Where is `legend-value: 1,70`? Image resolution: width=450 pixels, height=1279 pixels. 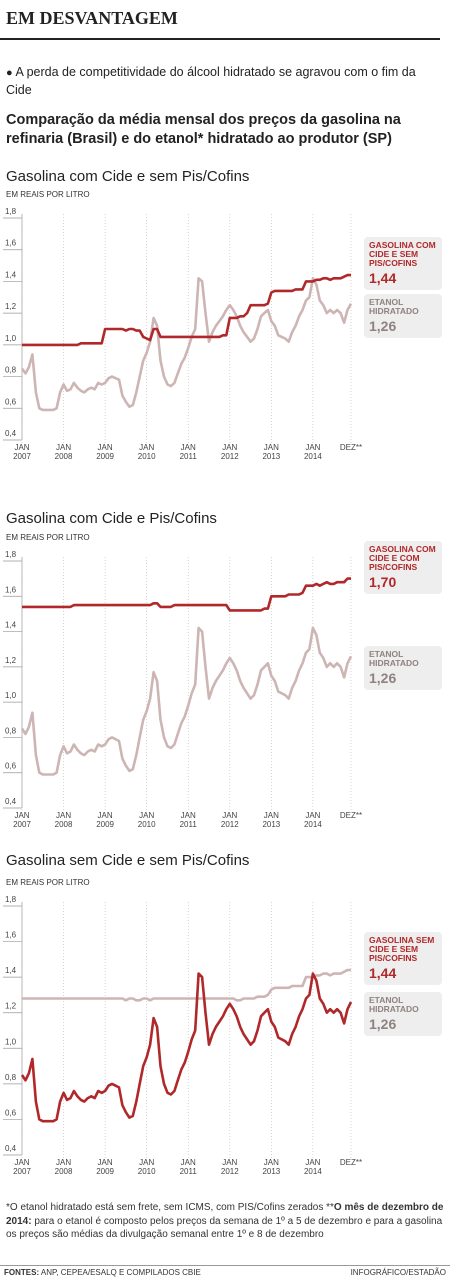
legend-value: 1,70 is located at coordinates (383, 581).